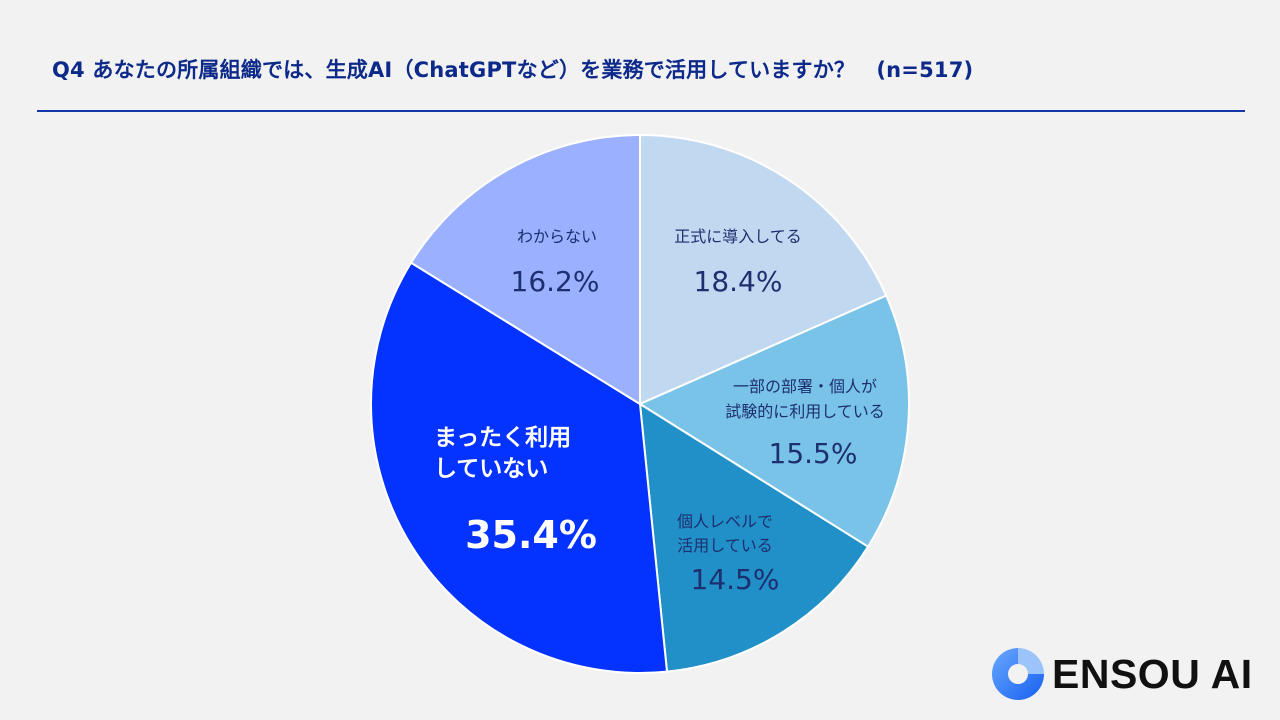 This screenshot has height=720, width=1280. Describe the element at coordinates (531, 535) in the screenshot. I see `slice-value-none: 35.4%` at that location.